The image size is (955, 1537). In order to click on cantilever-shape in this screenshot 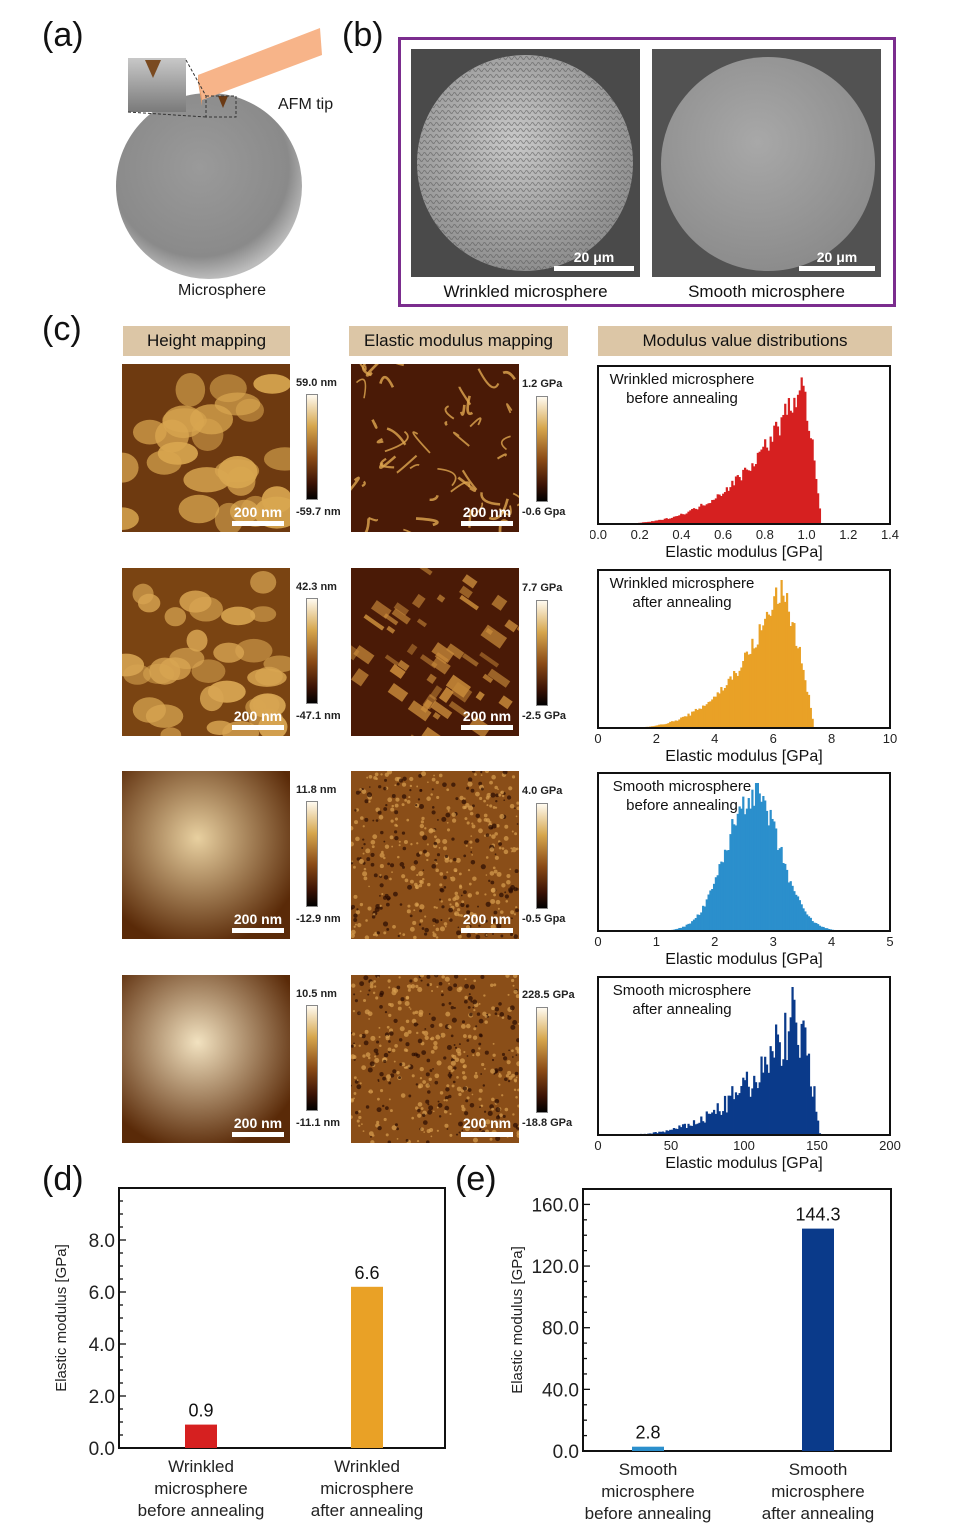, I will do `click(260, 64)`.